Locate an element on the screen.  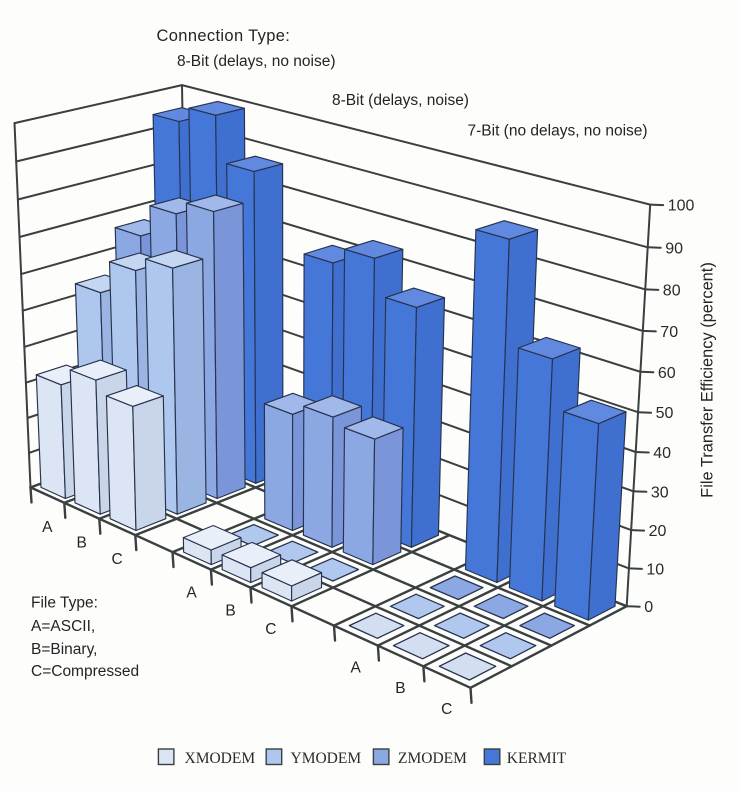
svg-text: B=Binary, is located at coordinates (64, 649).